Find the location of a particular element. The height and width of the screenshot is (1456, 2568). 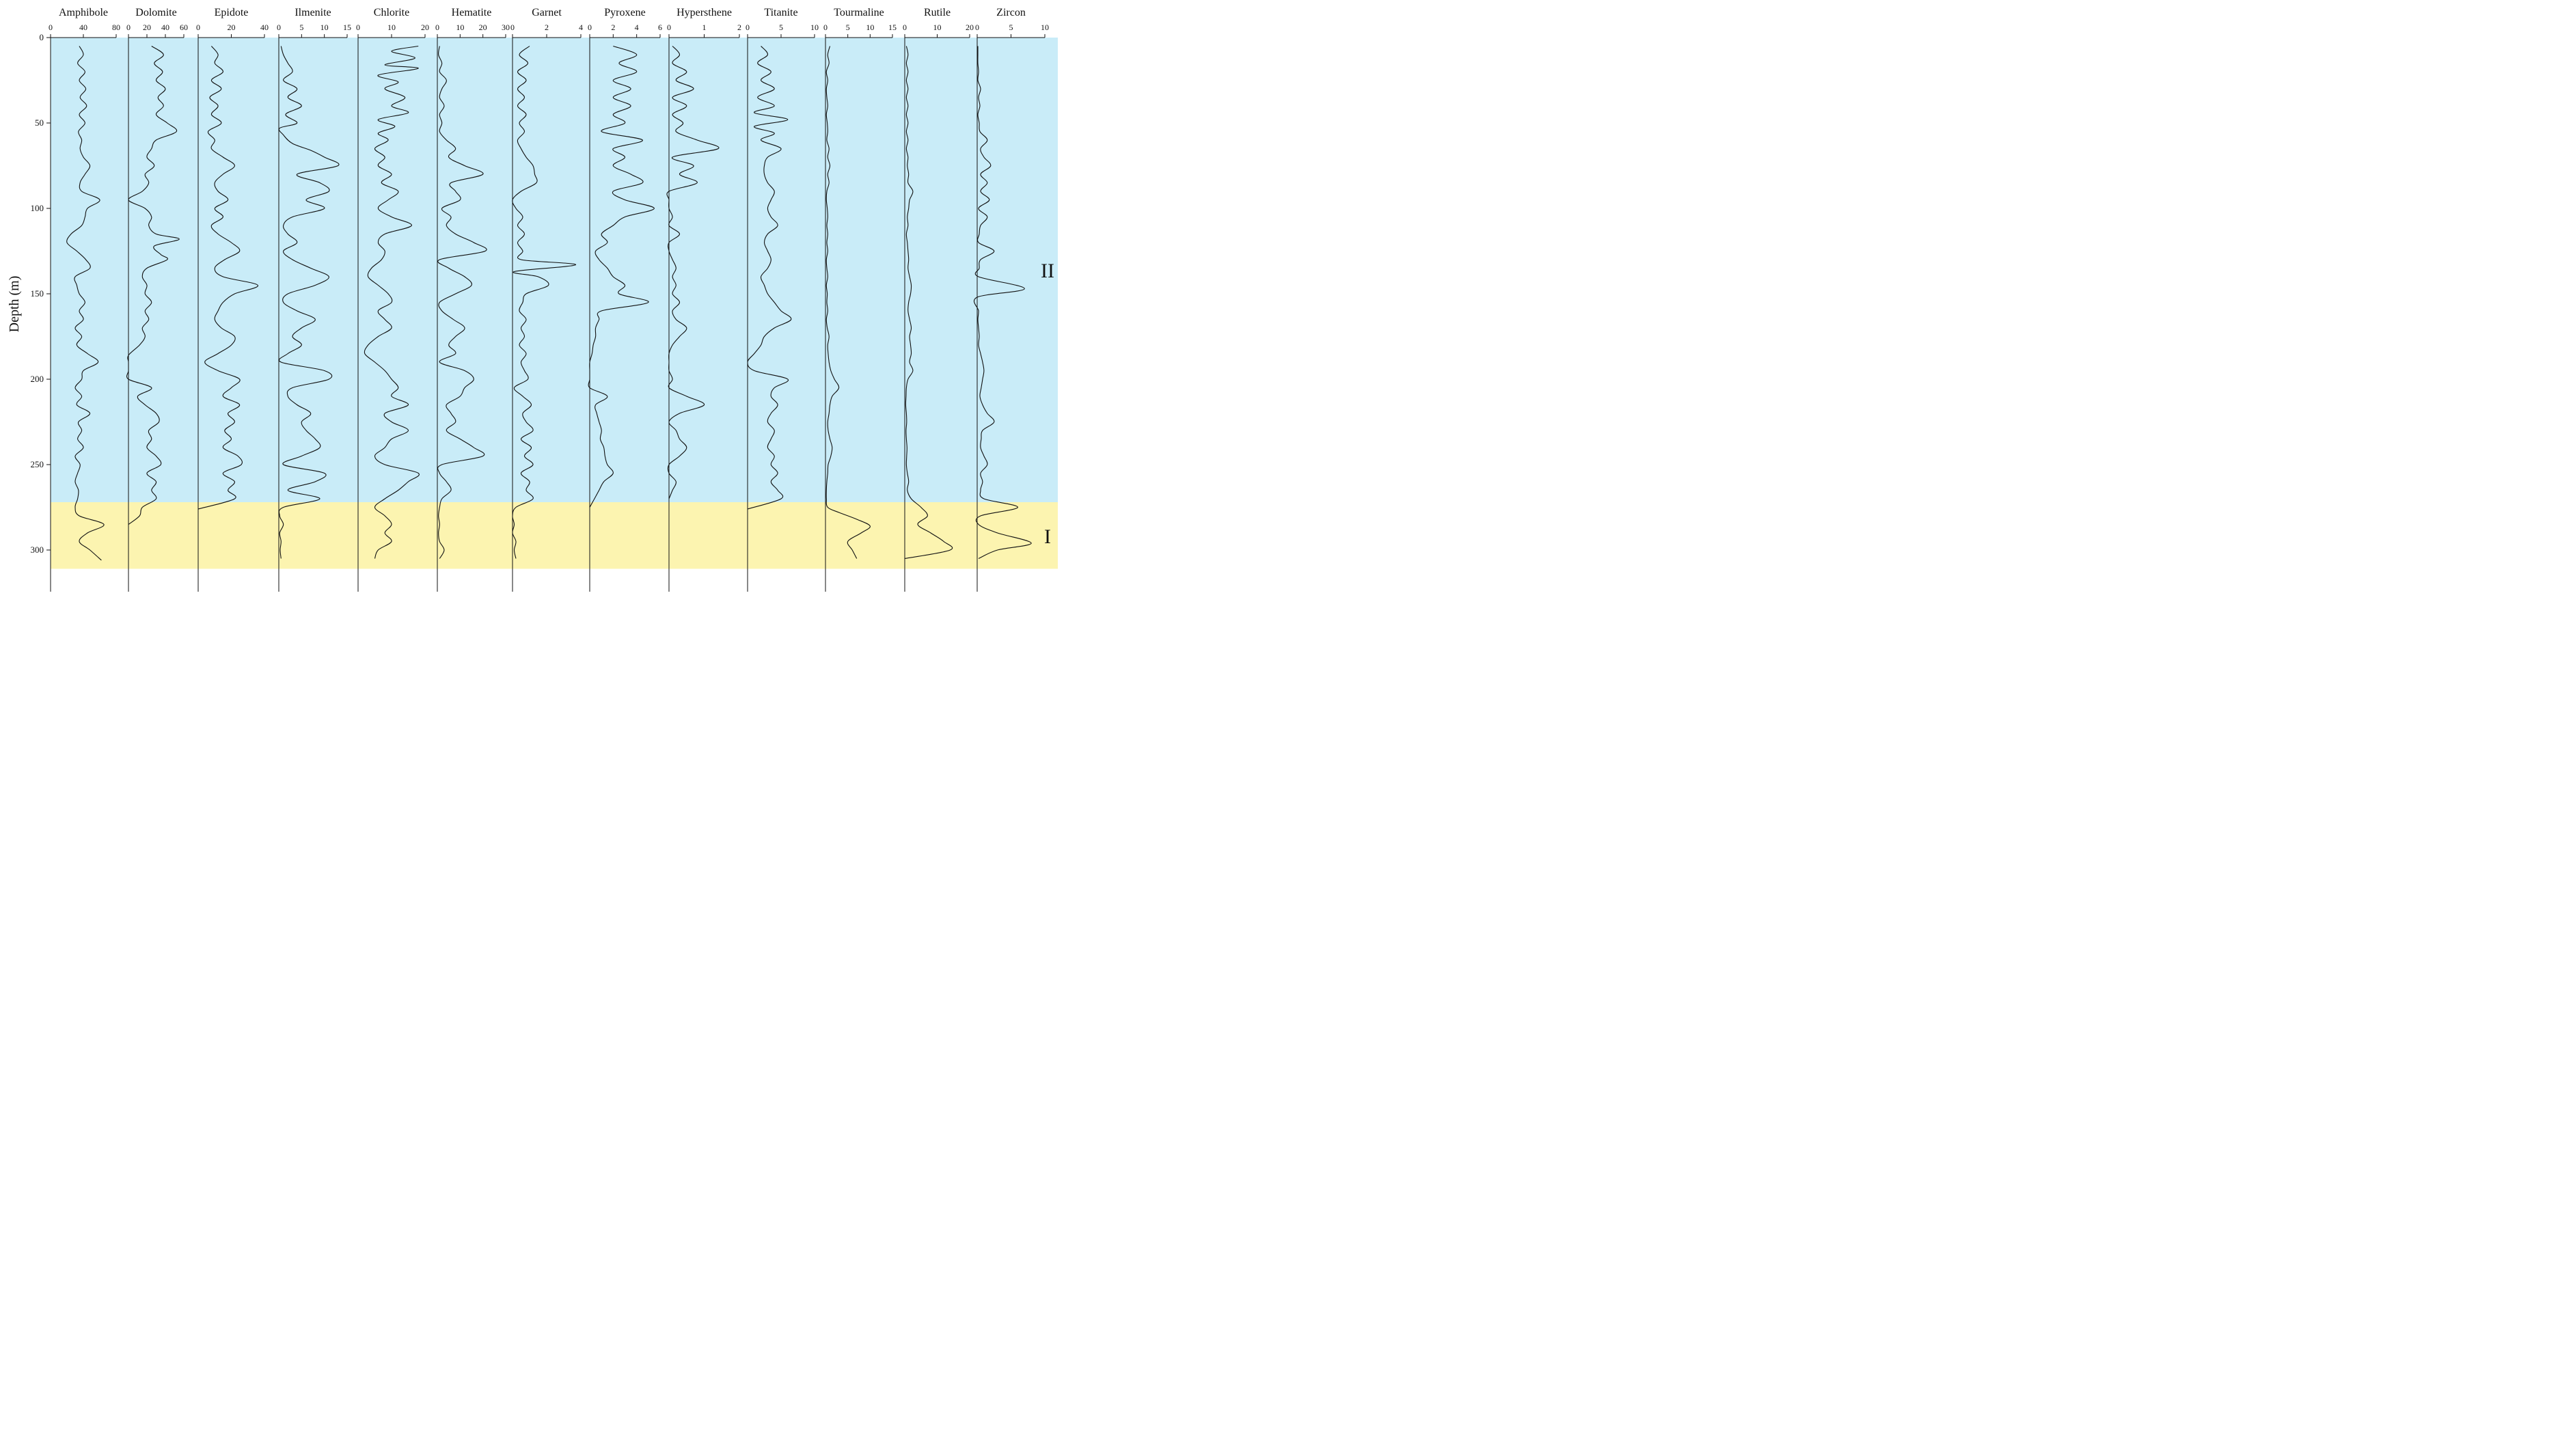

amphibole-curve is located at coordinates (85, 303).